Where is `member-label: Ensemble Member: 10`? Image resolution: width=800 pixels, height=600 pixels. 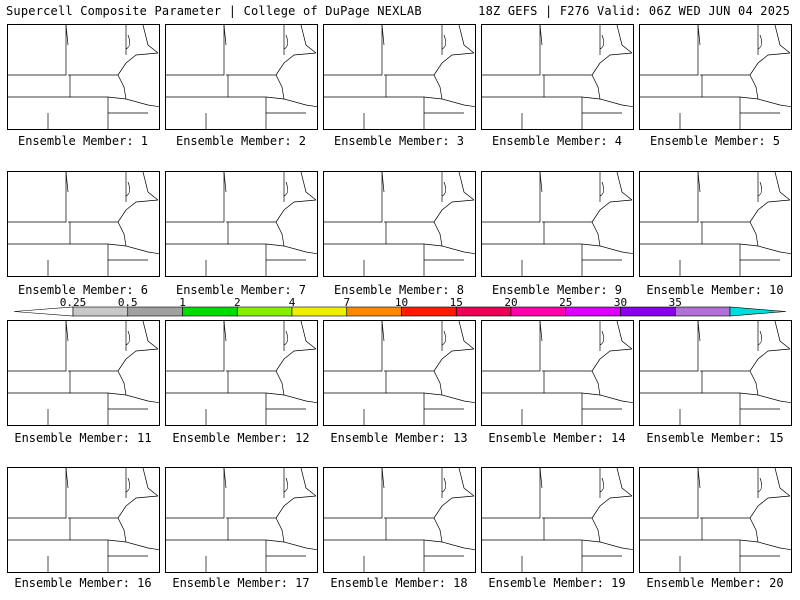
member-label: Ensemble Member: 10 is located at coordinates (715, 290).